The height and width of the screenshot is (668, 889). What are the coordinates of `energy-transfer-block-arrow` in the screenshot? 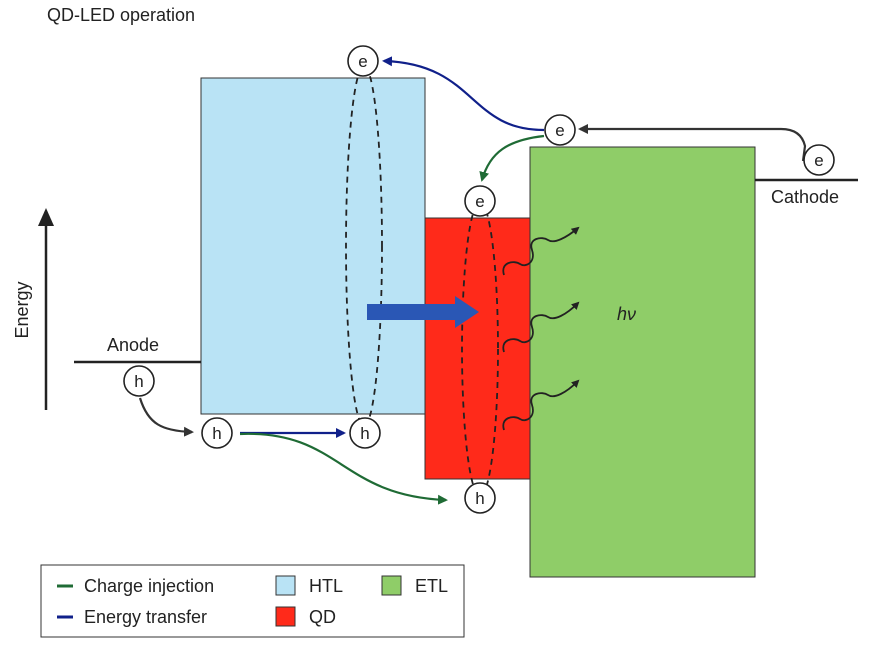 It's located at (423, 312).